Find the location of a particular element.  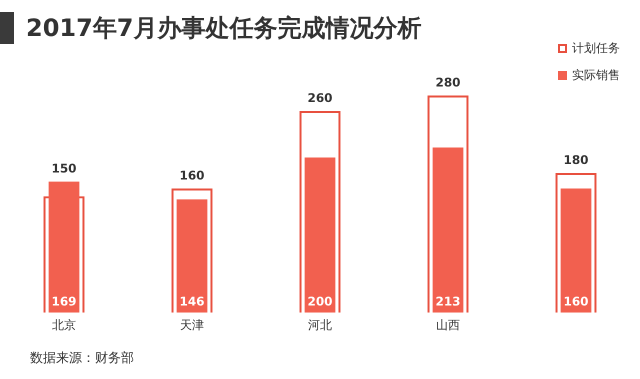

data-label: 146 is located at coordinates (192, 301).